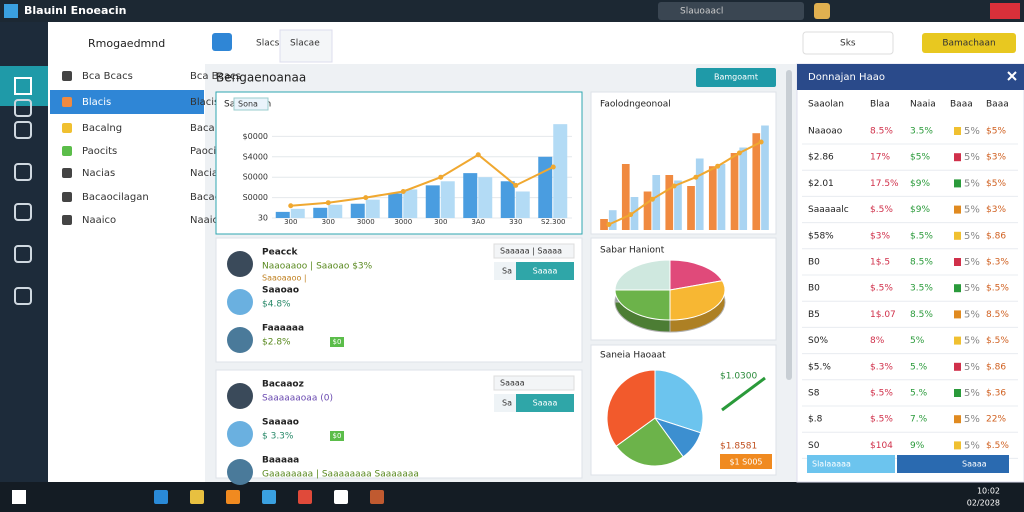 This screenshot has width=1024, height=512. I want to click on pie-button, so click(746, 461).